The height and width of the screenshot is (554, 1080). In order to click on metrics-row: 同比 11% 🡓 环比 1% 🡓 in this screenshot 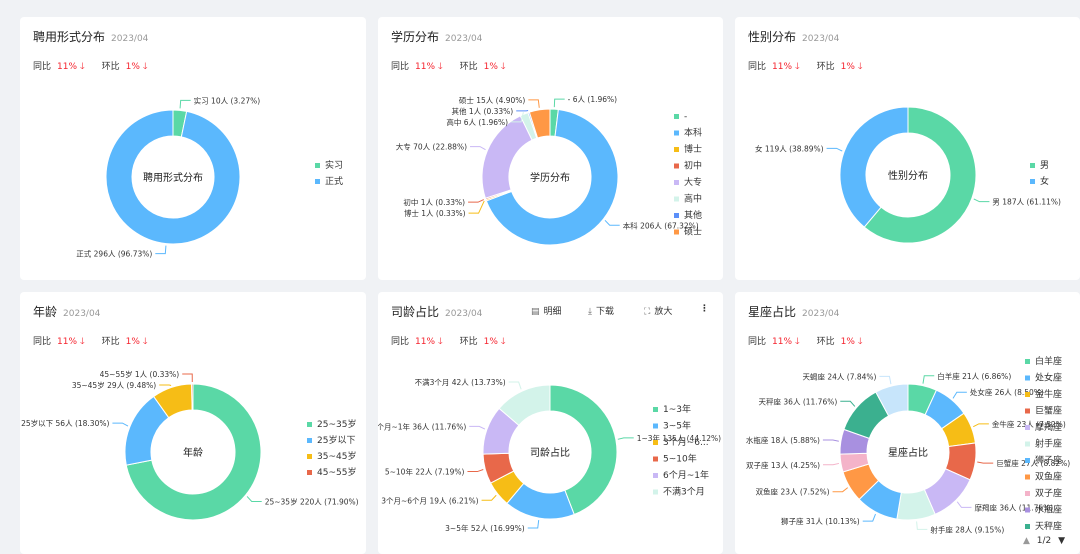, I will do `click(448, 67)`.